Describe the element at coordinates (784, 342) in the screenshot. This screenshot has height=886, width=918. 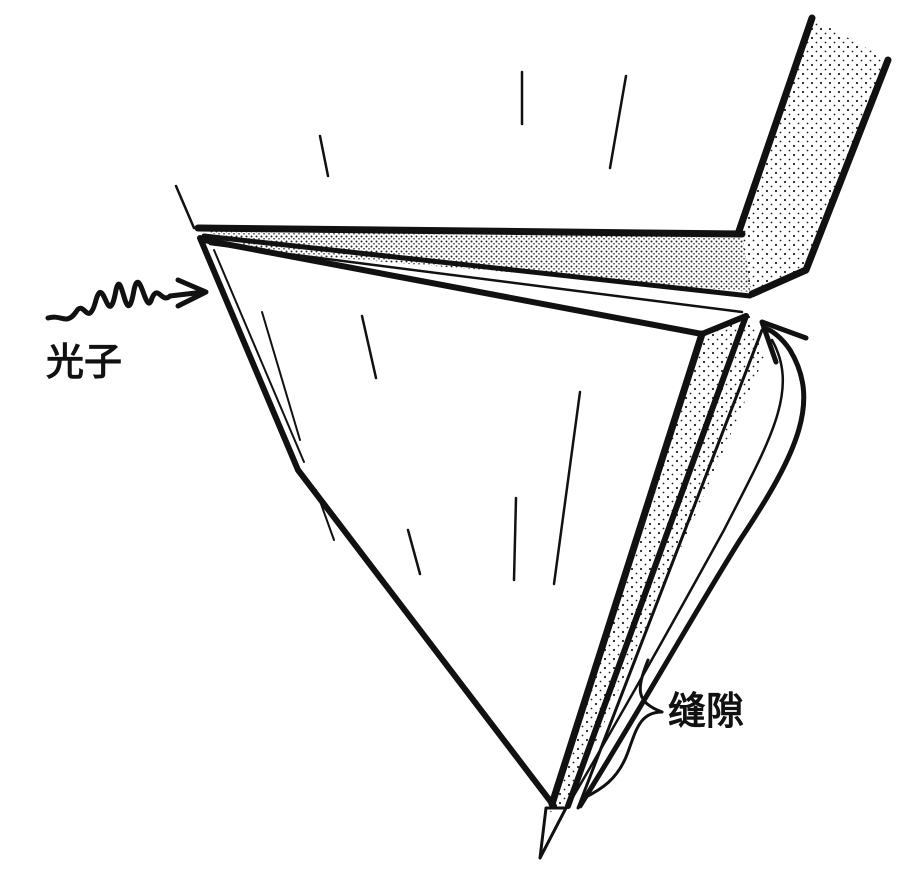
I see `return-arrowhead` at that location.